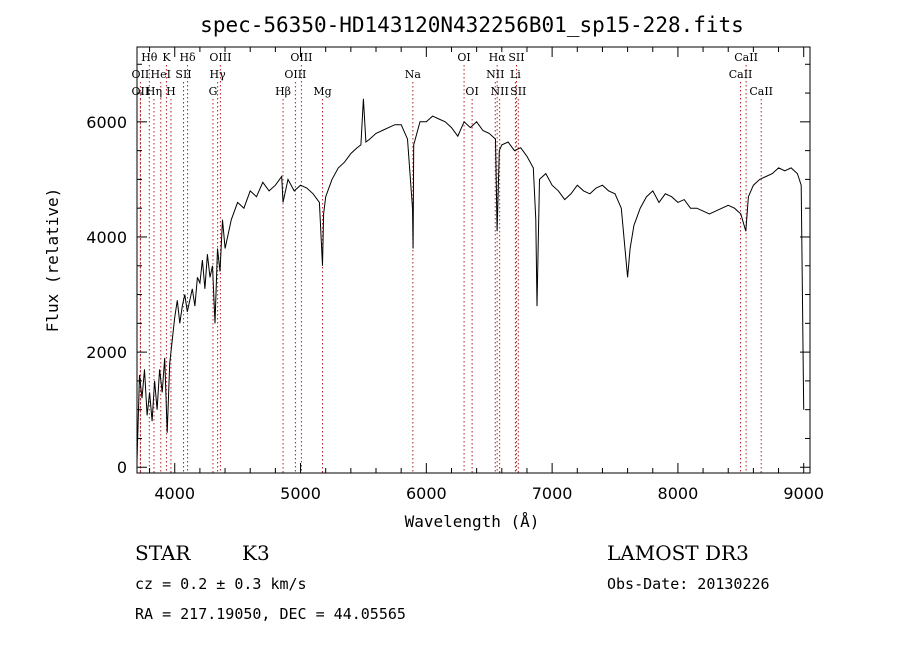 The image size is (900, 649). I want to click on coordinates-readout: RA = 217.19050, DEC = 44.05565, so click(270, 614).